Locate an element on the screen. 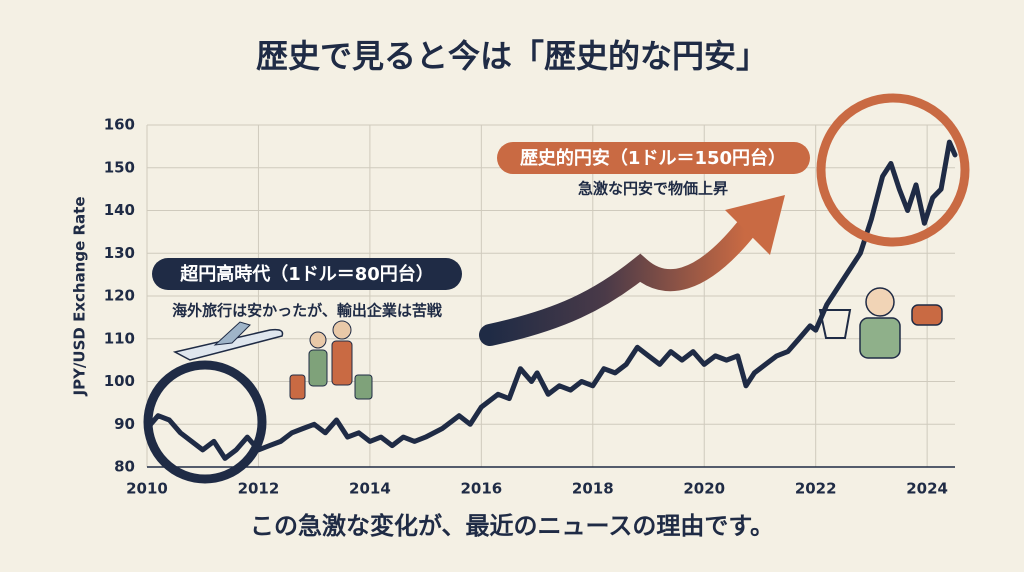  y-tick-label: 140 is located at coordinates (119, 210).